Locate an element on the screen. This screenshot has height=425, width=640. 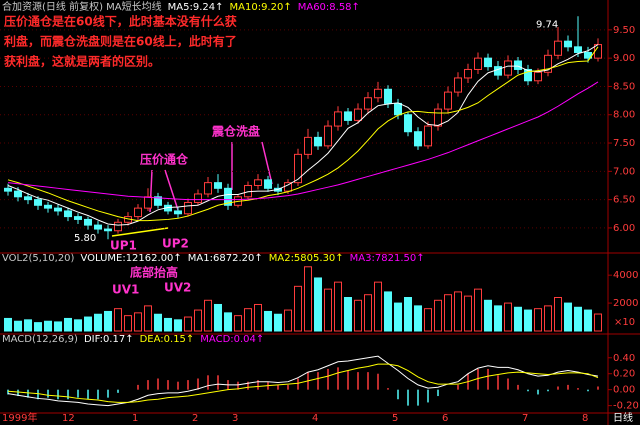
x-tick-label: 12 is located at coordinates (68, 418).